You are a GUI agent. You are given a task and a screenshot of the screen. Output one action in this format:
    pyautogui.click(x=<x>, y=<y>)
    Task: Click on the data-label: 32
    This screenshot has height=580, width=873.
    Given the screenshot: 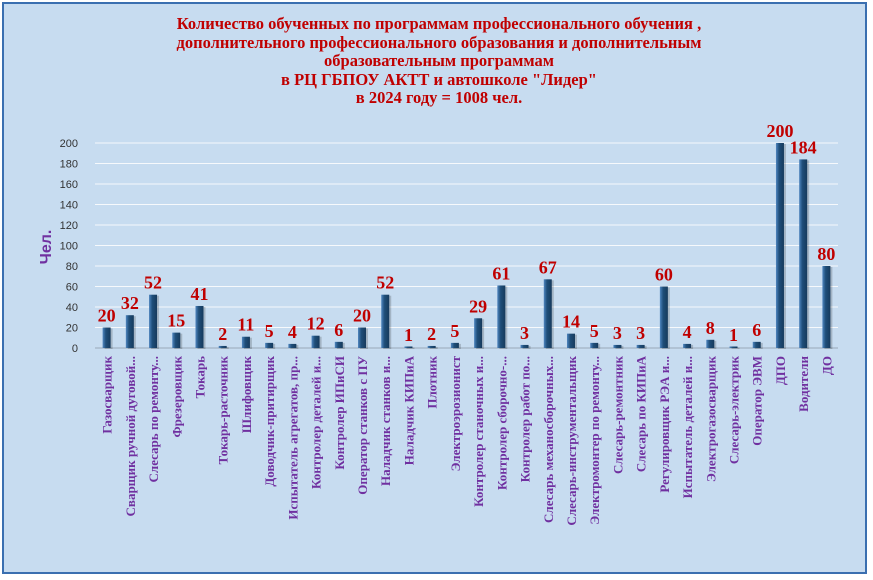 What is the action you would take?
    pyautogui.click(x=130, y=303)
    